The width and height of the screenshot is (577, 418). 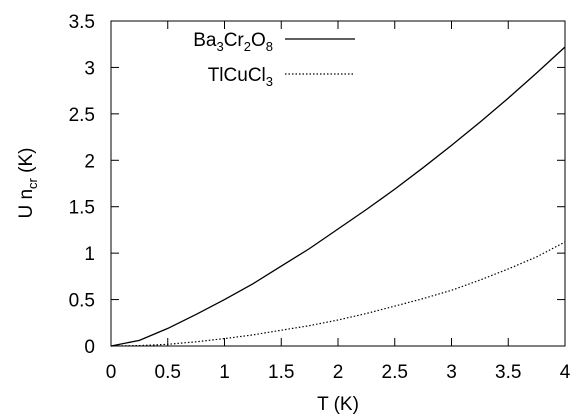 I want to click on y-tick-label: 0.5, so click(x=82, y=301).